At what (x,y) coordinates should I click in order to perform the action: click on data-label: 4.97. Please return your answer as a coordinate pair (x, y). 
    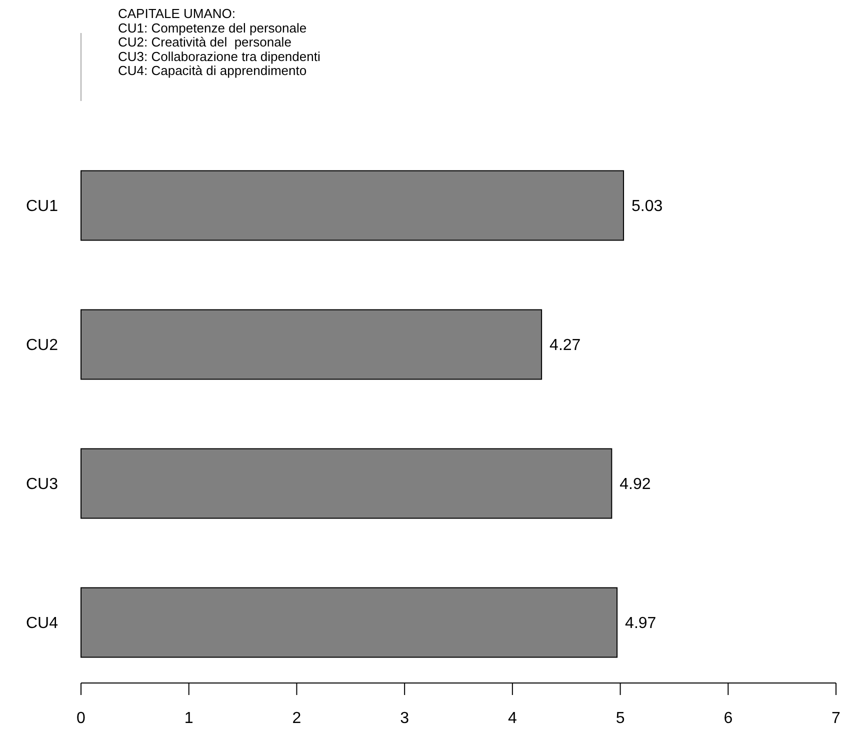
    Looking at the image, I should click on (640, 623).